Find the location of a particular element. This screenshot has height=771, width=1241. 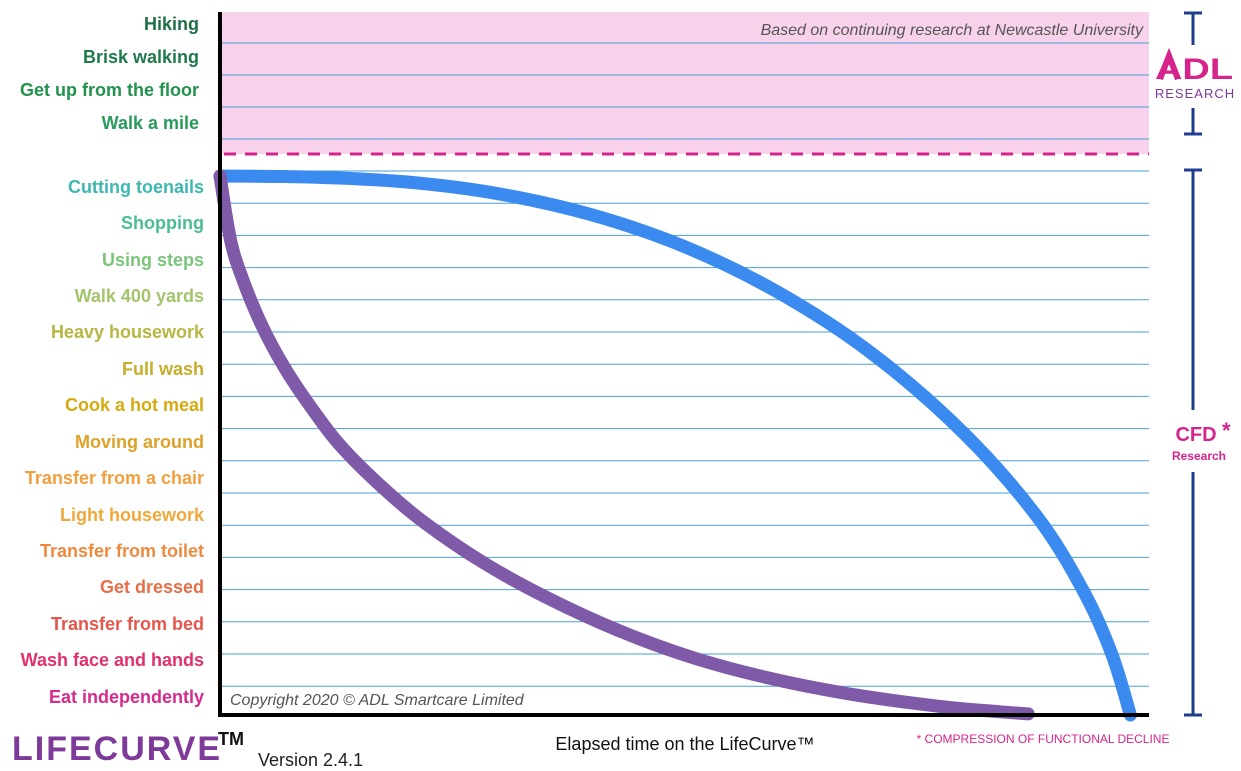

cfd-research-label: Research is located at coordinates (1199, 456).